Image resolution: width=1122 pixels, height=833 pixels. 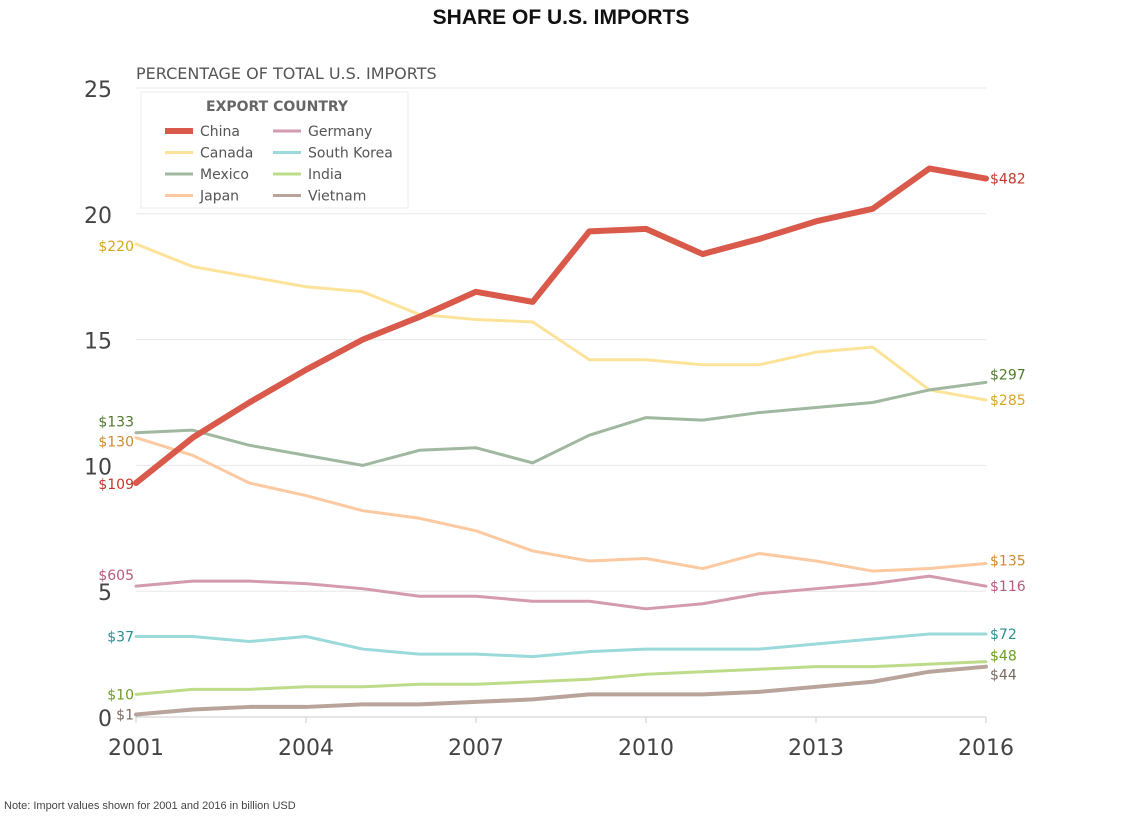 I want to click on legend-item-label: China, so click(x=220, y=132).